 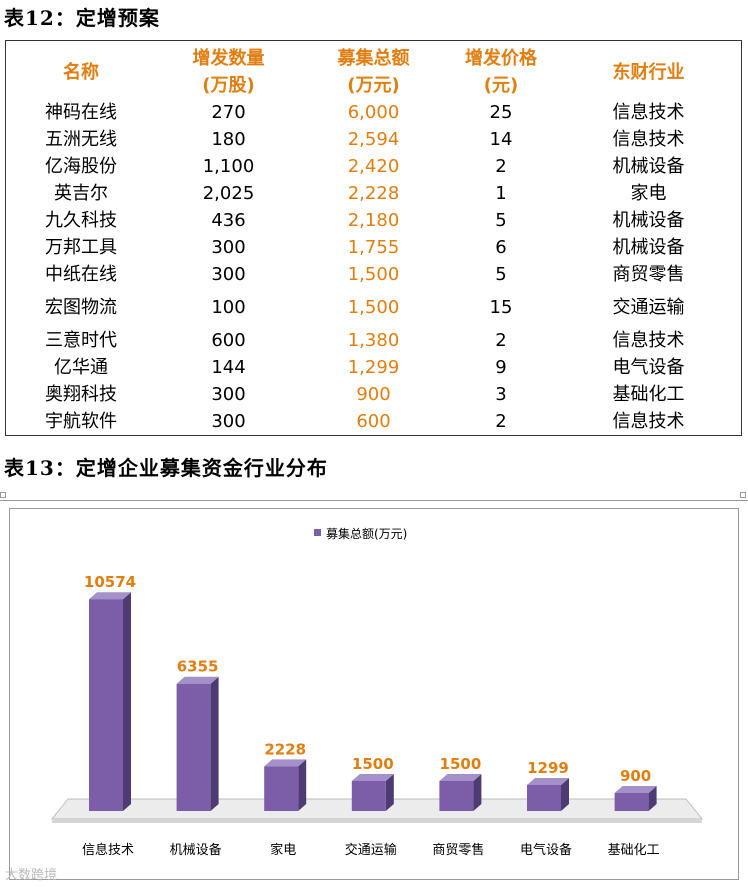 I want to click on cell-industry: 商贸零售, so click(x=648, y=274).